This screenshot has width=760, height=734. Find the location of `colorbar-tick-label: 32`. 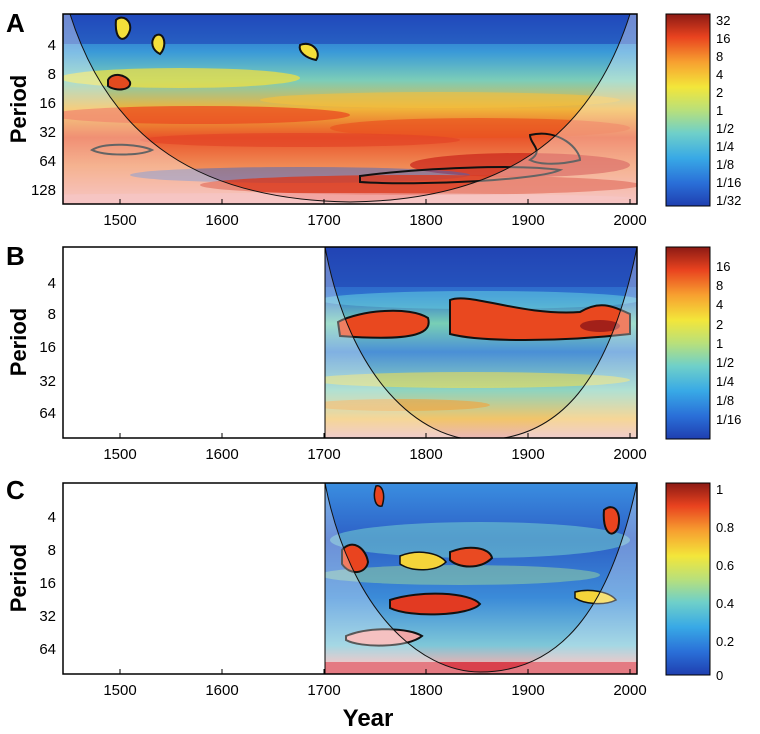

colorbar-tick-label: 32 is located at coordinates (723, 20).